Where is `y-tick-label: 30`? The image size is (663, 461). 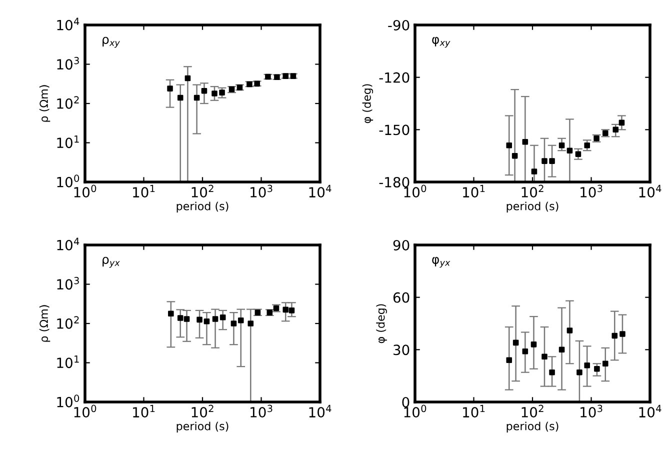
y-tick-label: 30 is located at coordinates (402, 350).